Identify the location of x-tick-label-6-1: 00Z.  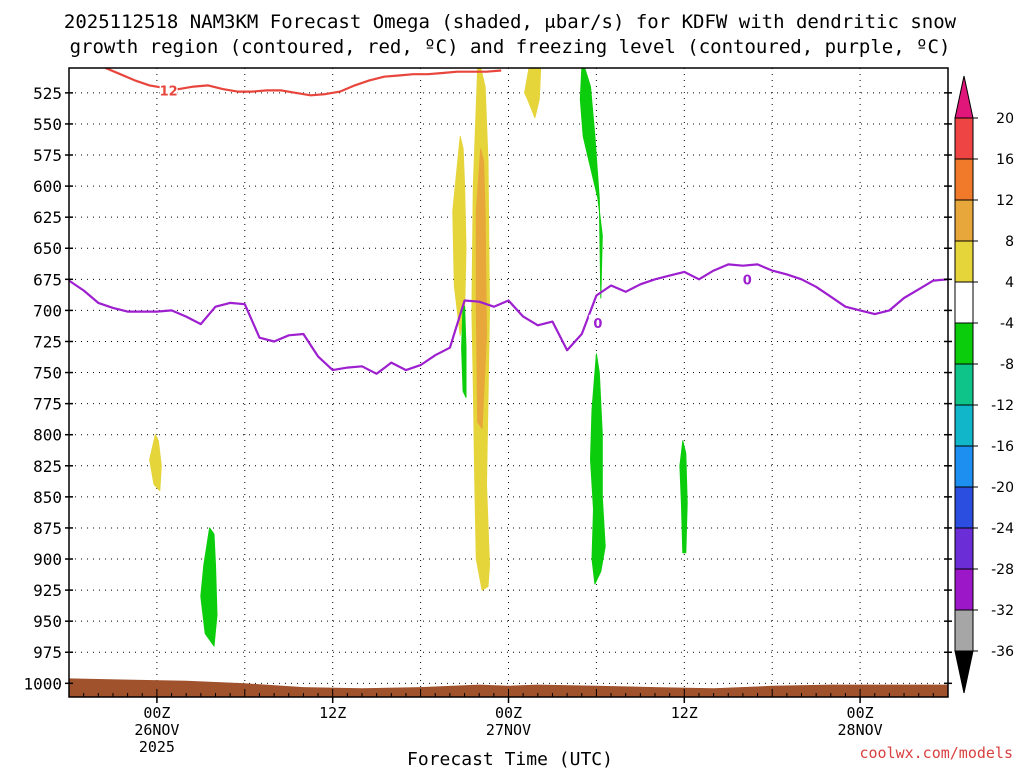
(156, 713).